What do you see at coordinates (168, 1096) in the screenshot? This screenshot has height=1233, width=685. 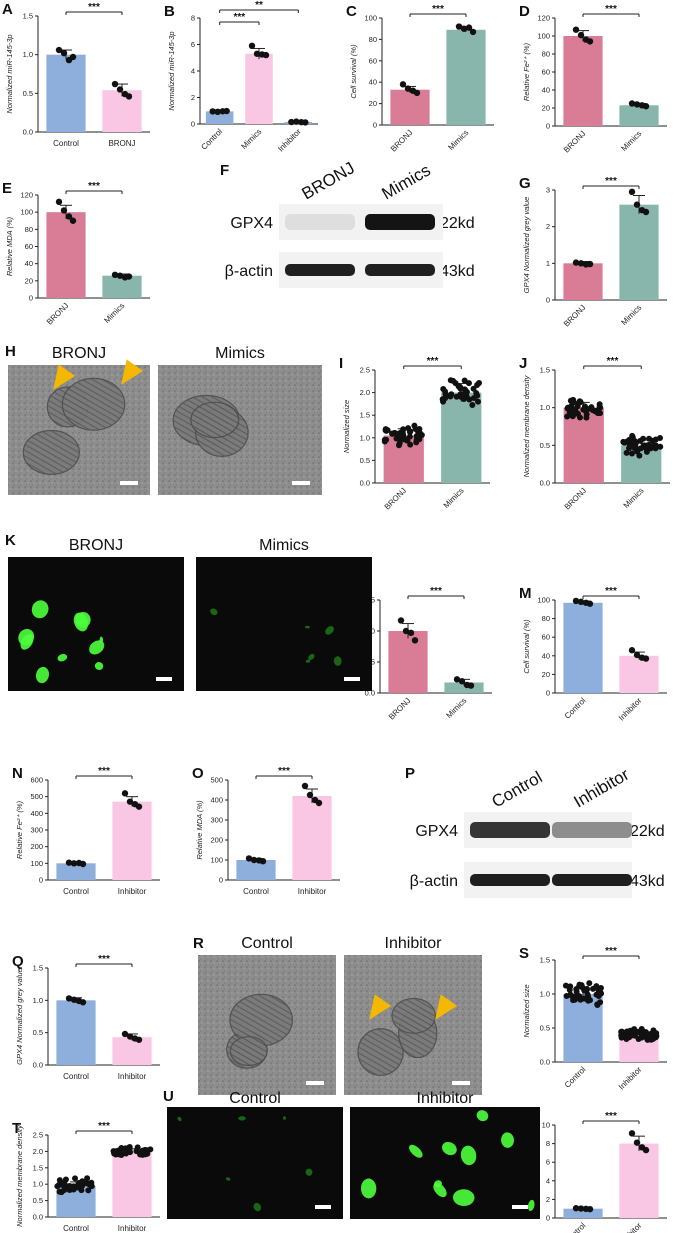 I see `panel-label: U` at bounding box center [168, 1096].